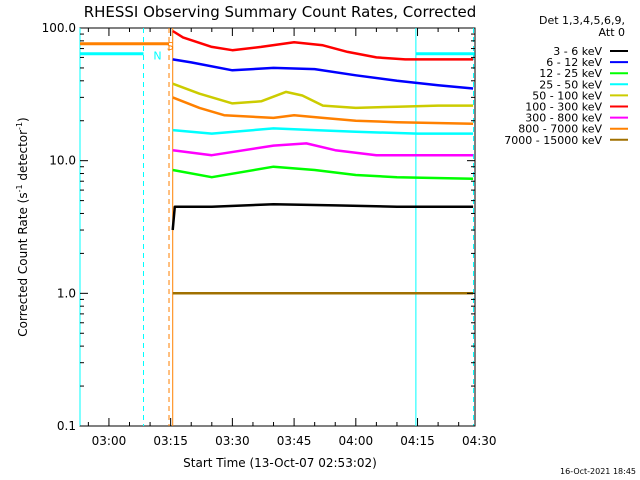 This screenshot has height=480, width=640. What do you see at coordinates (577, 51) in the screenshot?
I see `legend-entry-label: 3 - 6 keV` at bounding box center [577, 51].